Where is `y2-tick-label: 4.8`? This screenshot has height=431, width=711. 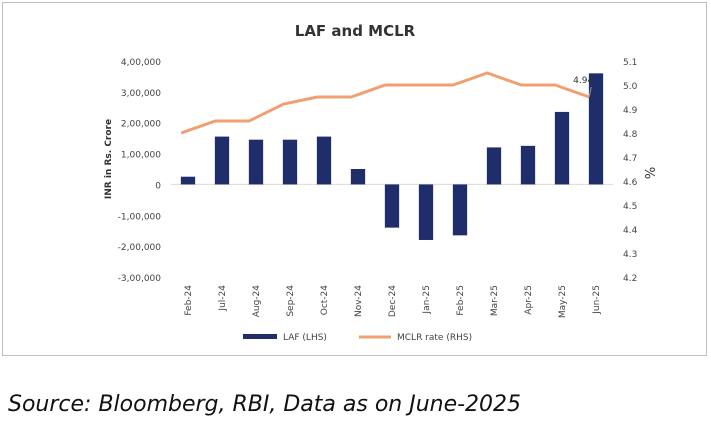
y2-tick-label: 4.8 is located at coordinates (630, 135).